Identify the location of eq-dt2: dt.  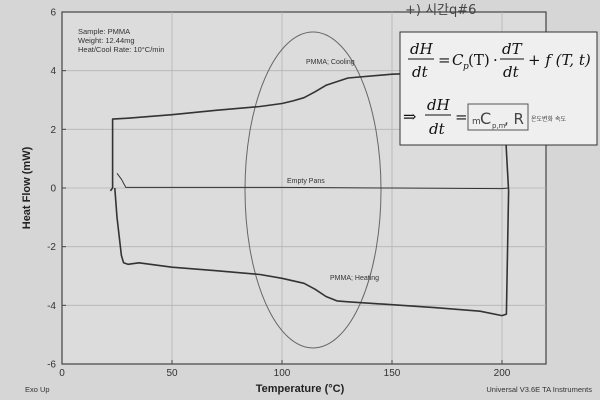
(511, 72).